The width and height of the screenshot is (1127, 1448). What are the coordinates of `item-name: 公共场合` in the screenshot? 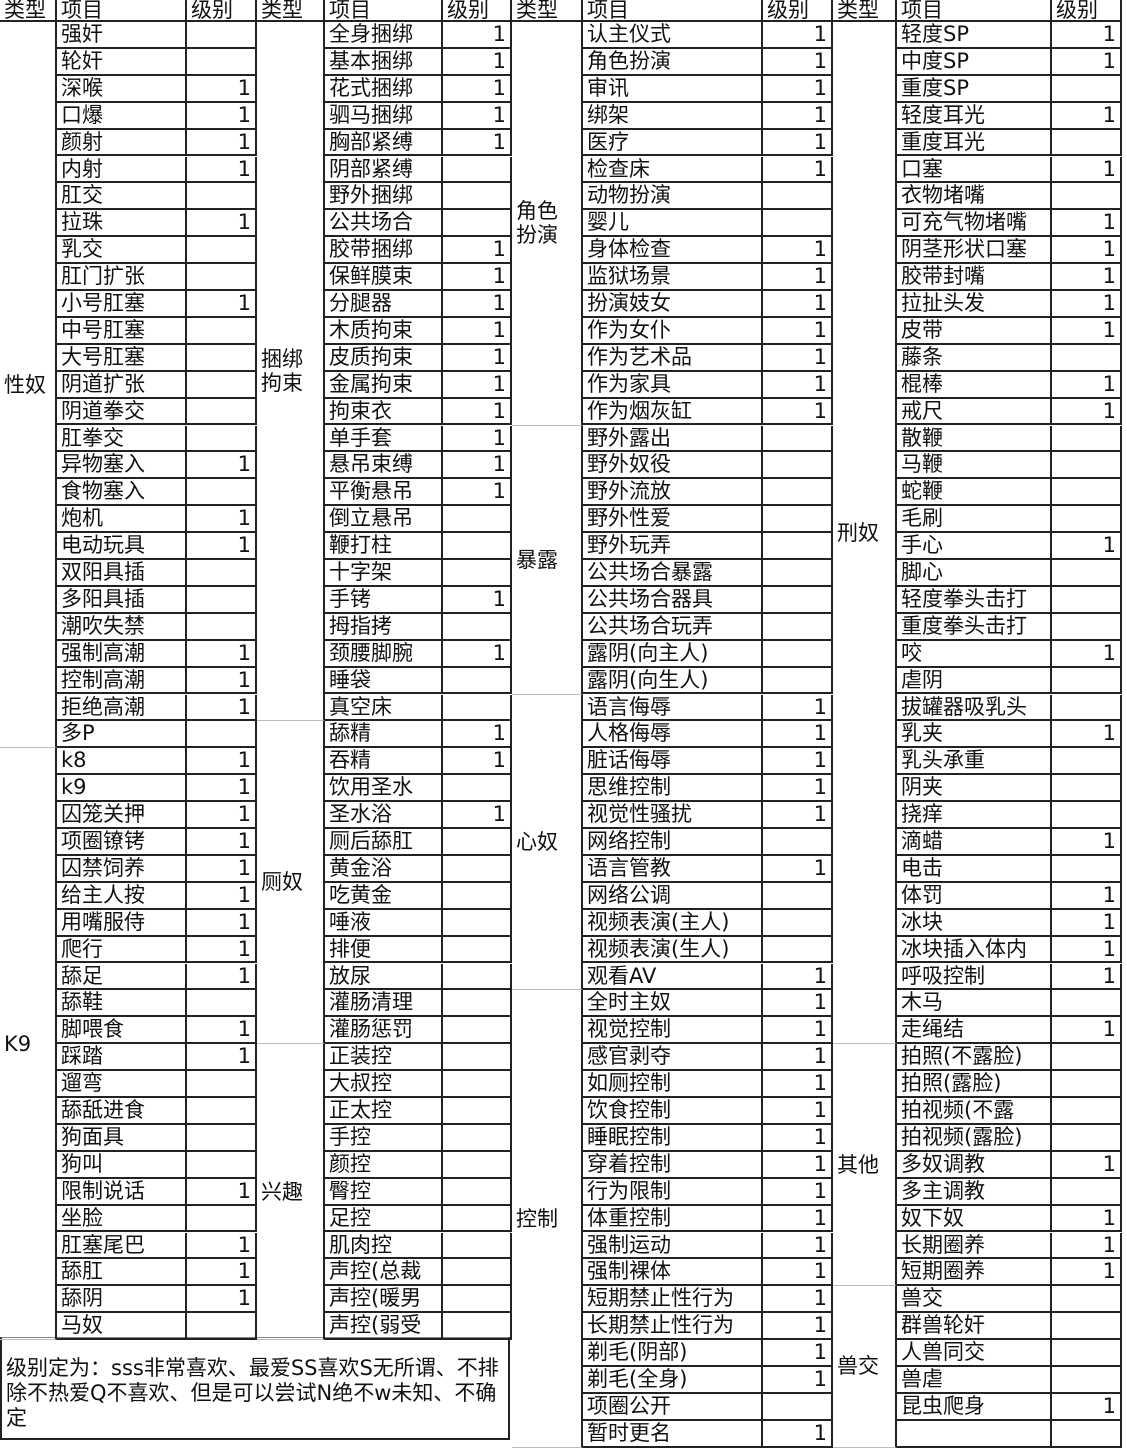 It's located at (384, 224).